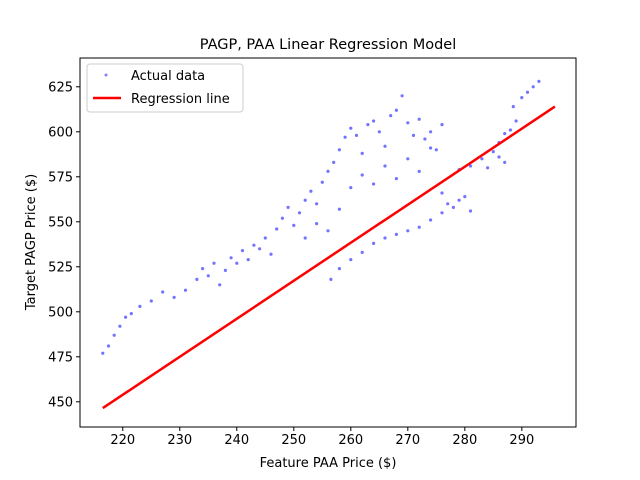  Describe the element at coordinates (293, 440) in the screenshot. I see `x-tick-label-250: 250` at that location.